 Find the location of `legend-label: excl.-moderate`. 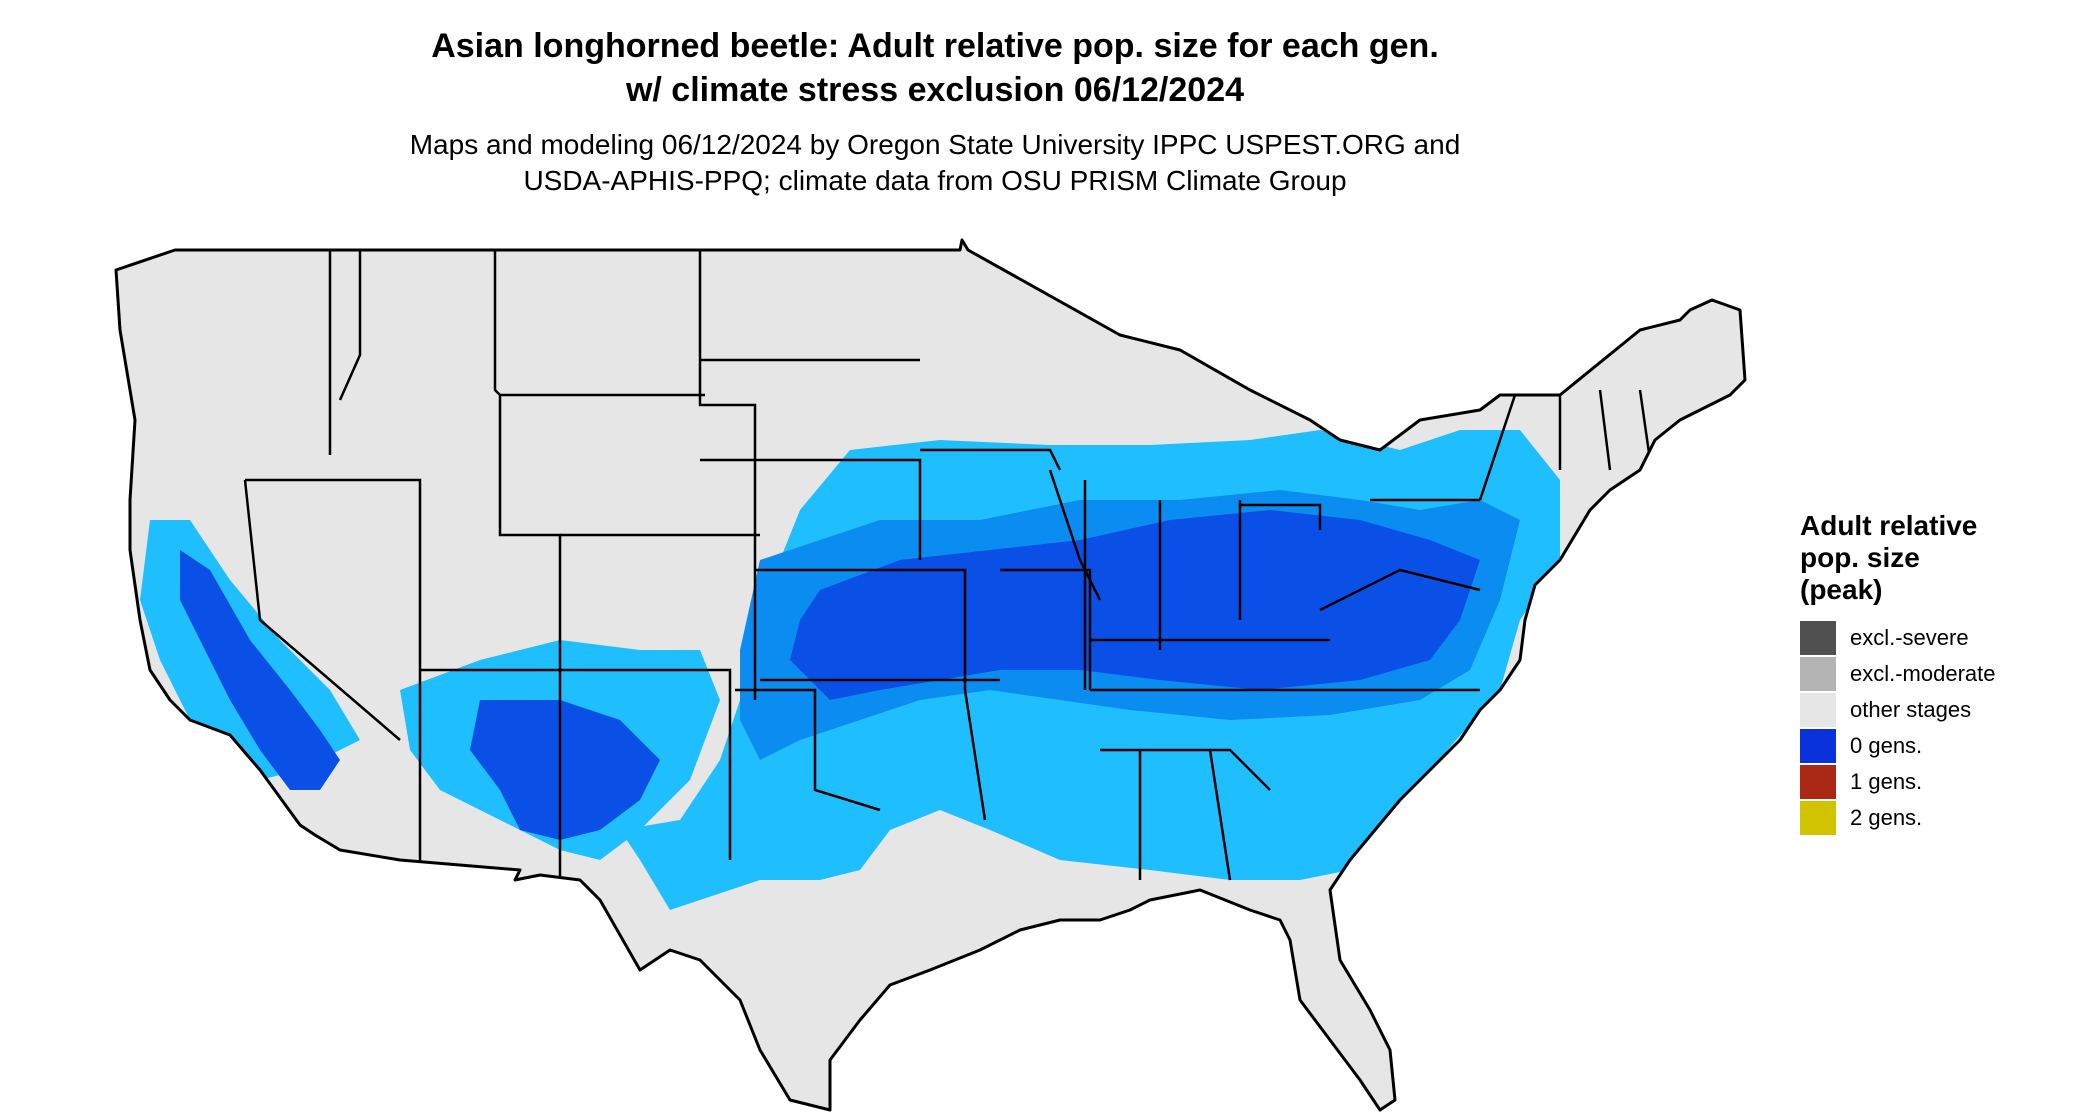

legend-label: excl.-moderate is located at coordinates (1923, 673).